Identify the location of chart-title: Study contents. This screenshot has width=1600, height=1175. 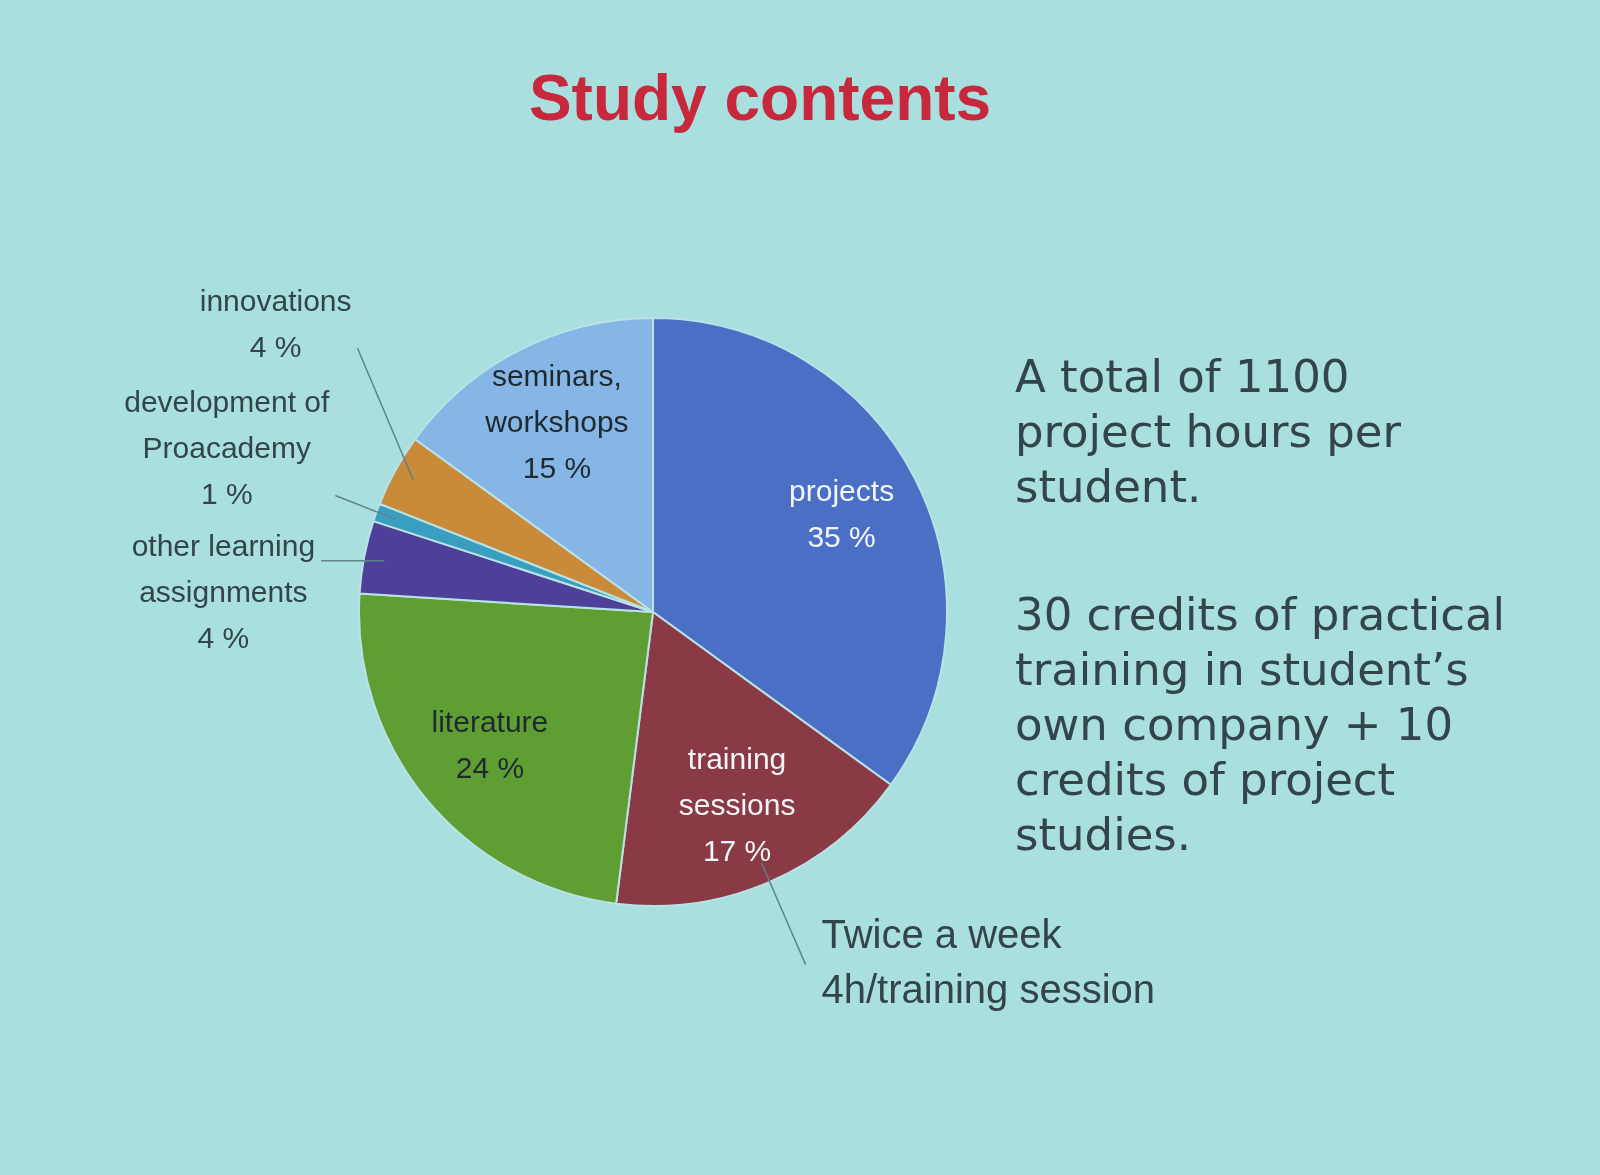
(760, 97).